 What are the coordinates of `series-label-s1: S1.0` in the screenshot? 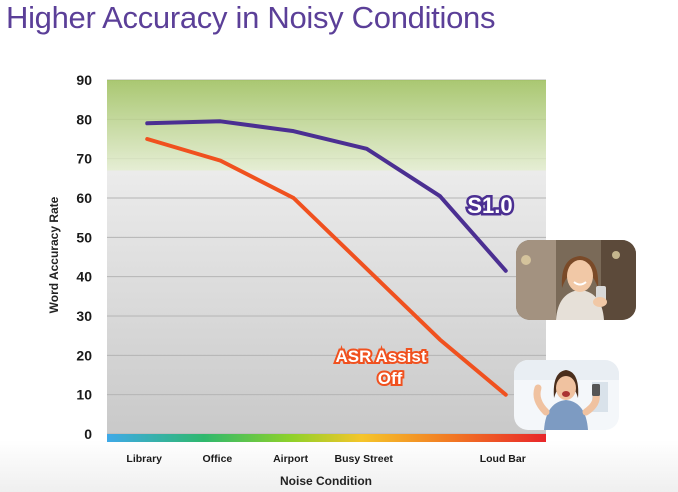 It's located at (489, 205).